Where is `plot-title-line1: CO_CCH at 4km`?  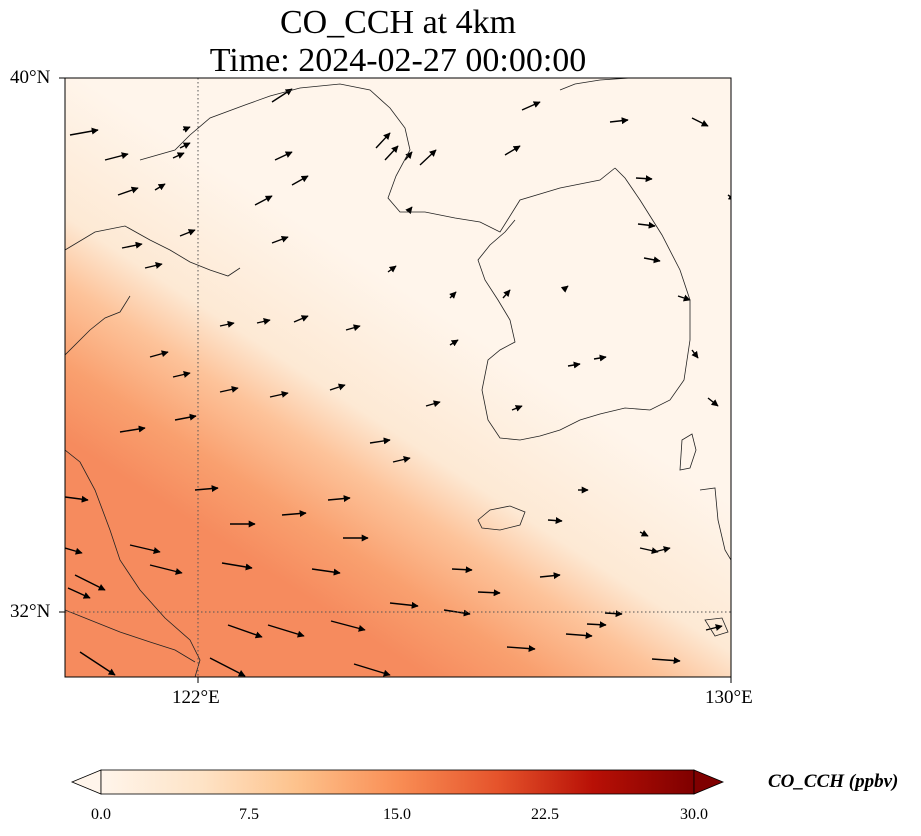
plot-title-line1: CO_CCH at 4km is located at coordinates (398, 22).